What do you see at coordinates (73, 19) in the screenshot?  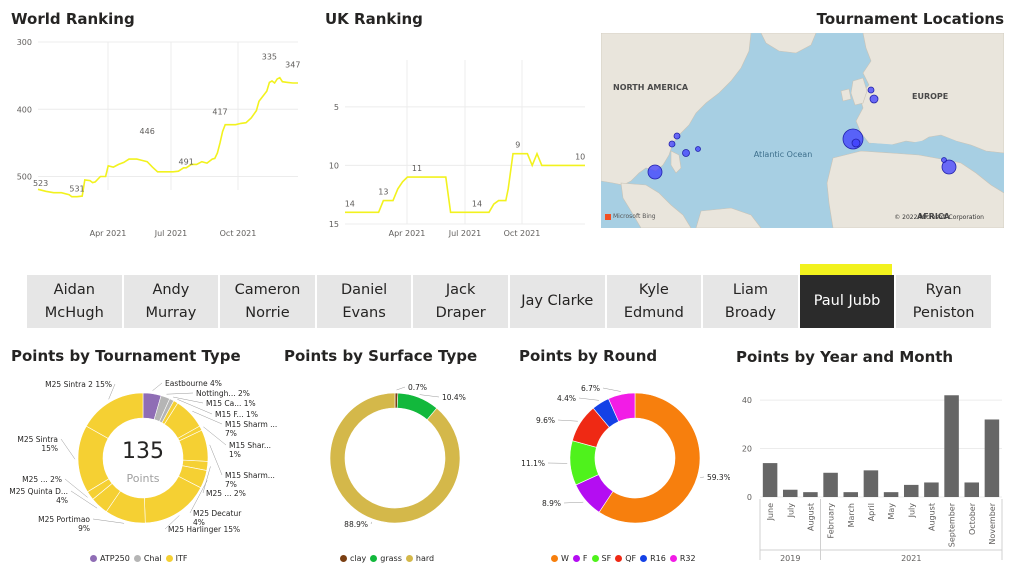 I see `world-ranking-title: World Ranking` at bounding box center [73, 19].